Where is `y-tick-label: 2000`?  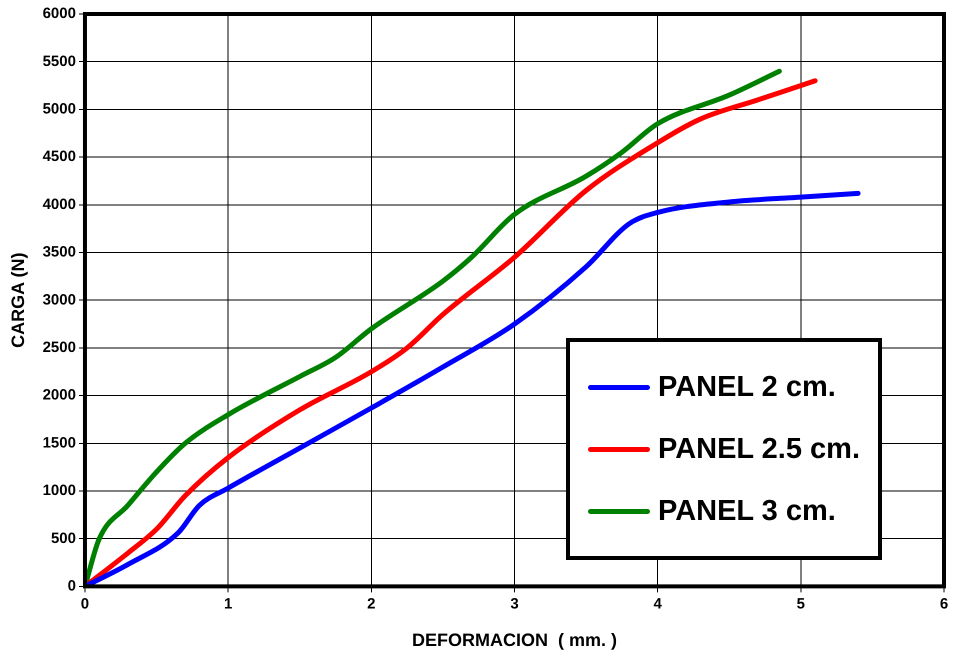
y-tick-label: 2000 is located at coordinates (59, 395).